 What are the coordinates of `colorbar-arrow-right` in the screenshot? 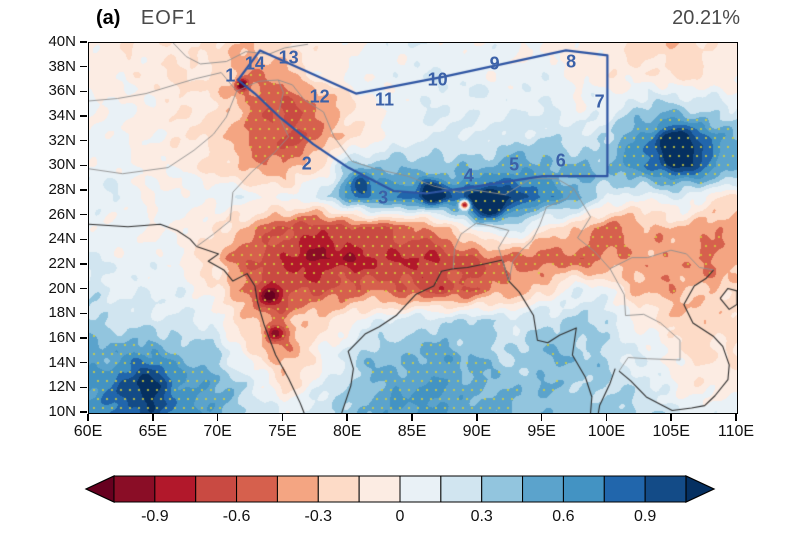 It's located at (700, 489).